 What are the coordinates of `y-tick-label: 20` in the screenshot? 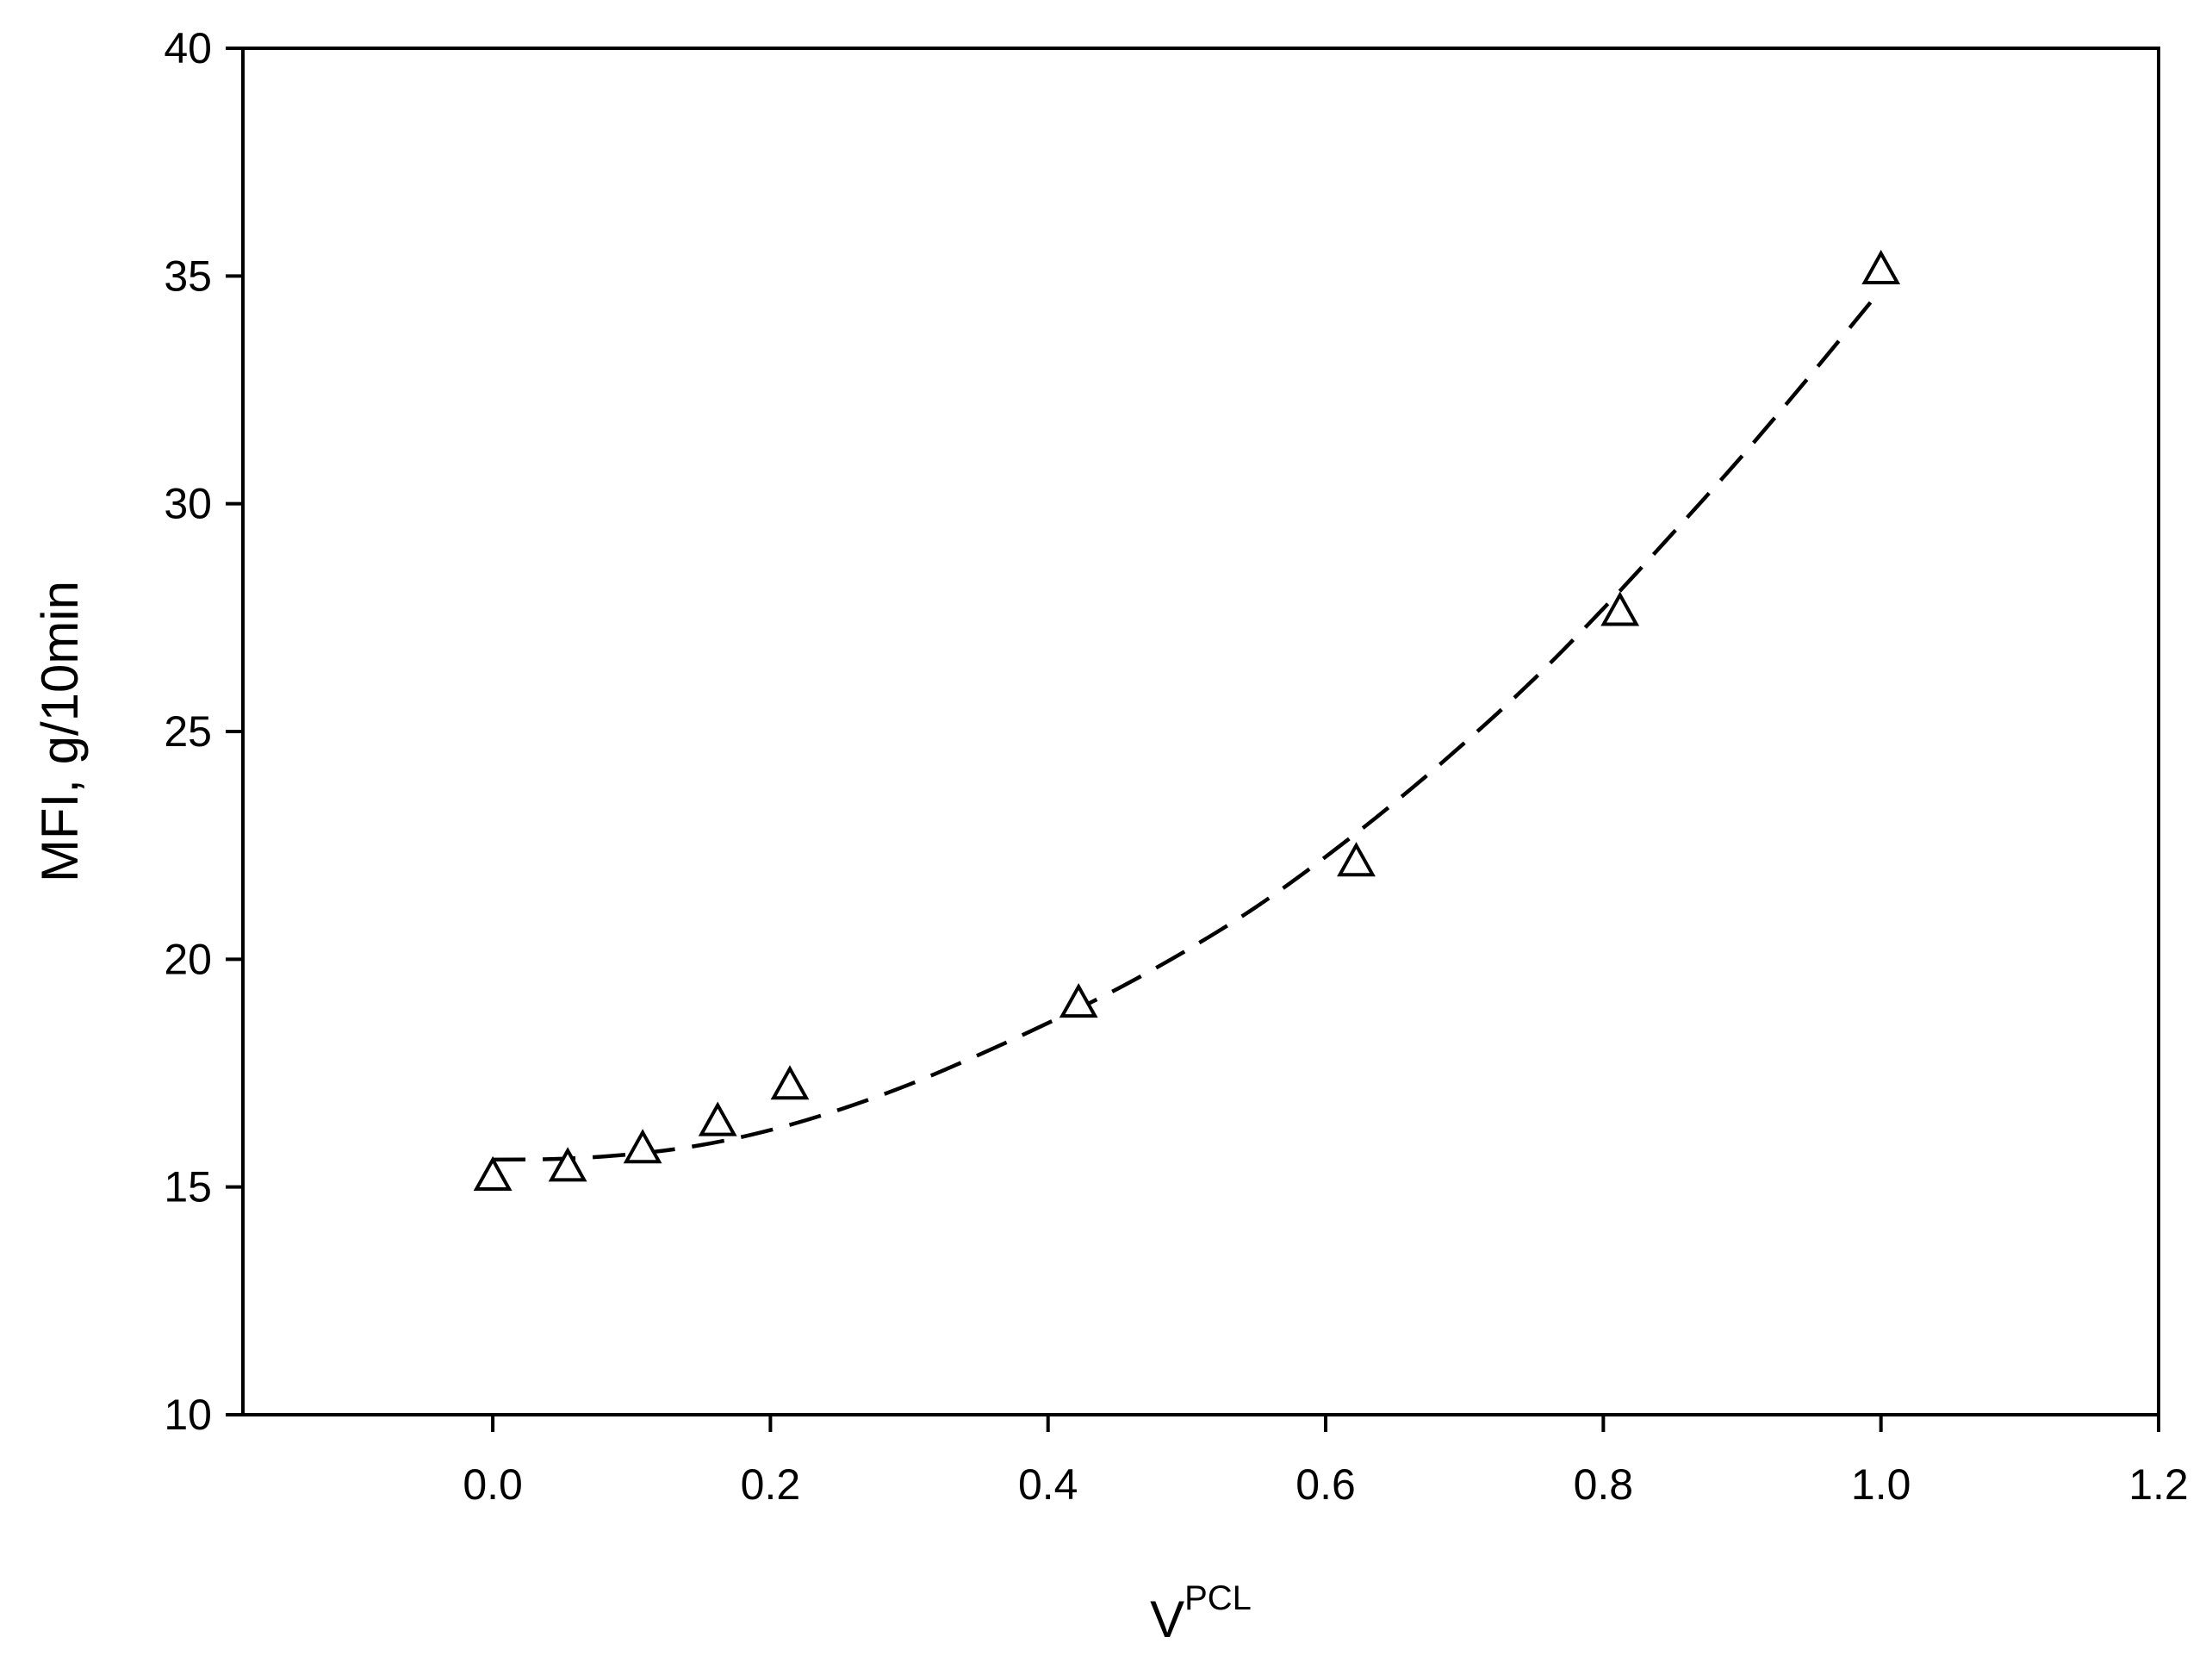 It's located at (188, 959).